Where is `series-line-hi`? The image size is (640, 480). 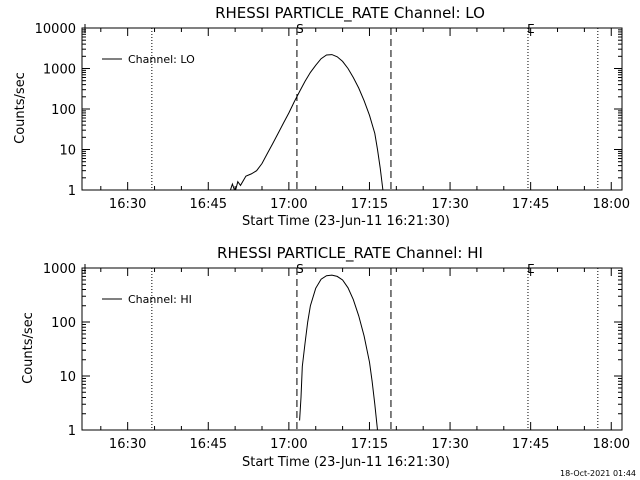 series-line-hi is located at coordinates (338, 352).